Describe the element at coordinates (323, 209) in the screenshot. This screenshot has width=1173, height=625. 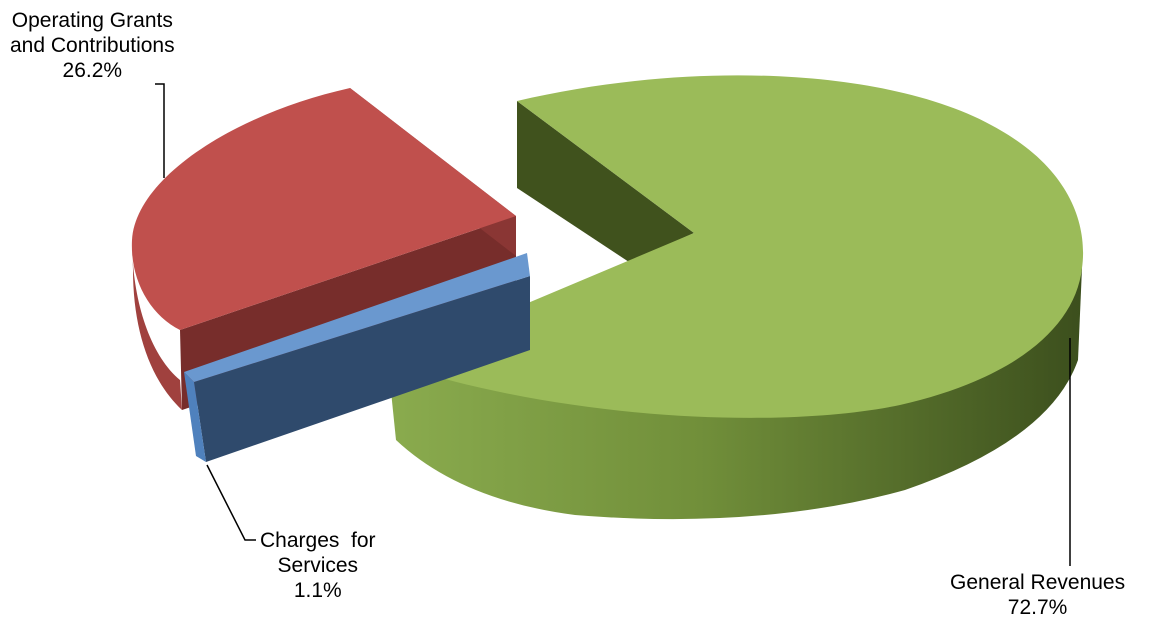
I see `slice-operating-grants-top` at that location.